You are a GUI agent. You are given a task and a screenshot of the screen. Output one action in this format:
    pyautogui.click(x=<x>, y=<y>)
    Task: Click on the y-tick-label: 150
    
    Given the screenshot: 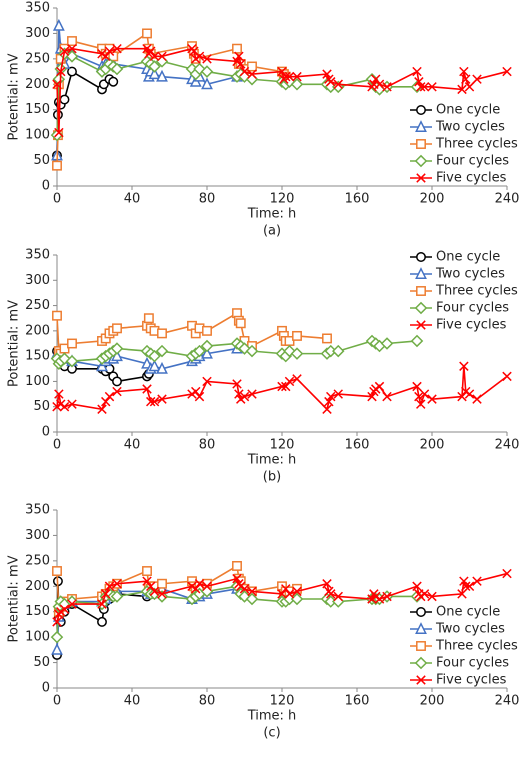 What is the action you would take?
    pyautogui.click(x=37, y=109)
    